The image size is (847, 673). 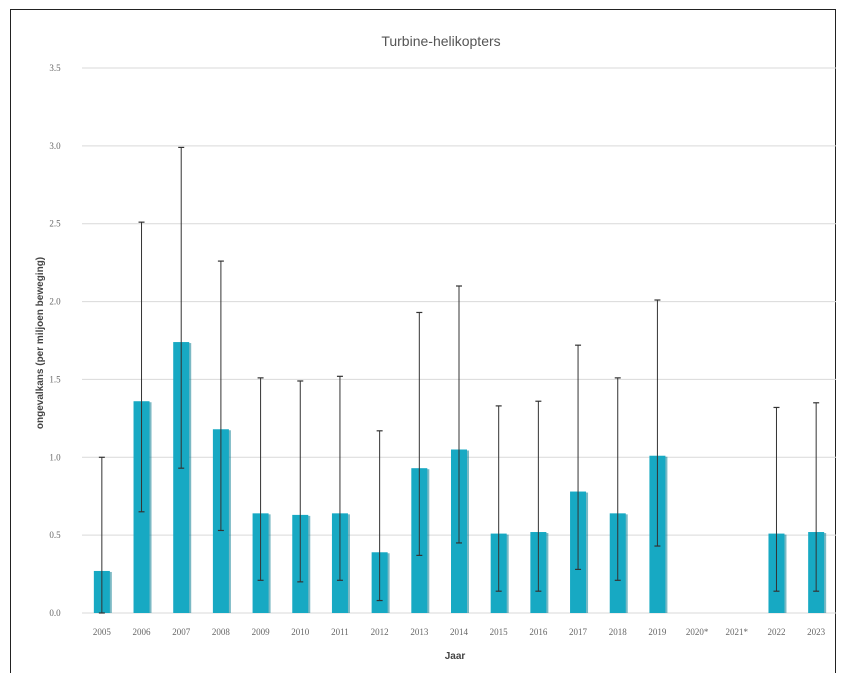 What do you see at coordinates (380, 632) in the screenshot?
I see `x-tick-label: 2012` at bounding box center [380, 632].